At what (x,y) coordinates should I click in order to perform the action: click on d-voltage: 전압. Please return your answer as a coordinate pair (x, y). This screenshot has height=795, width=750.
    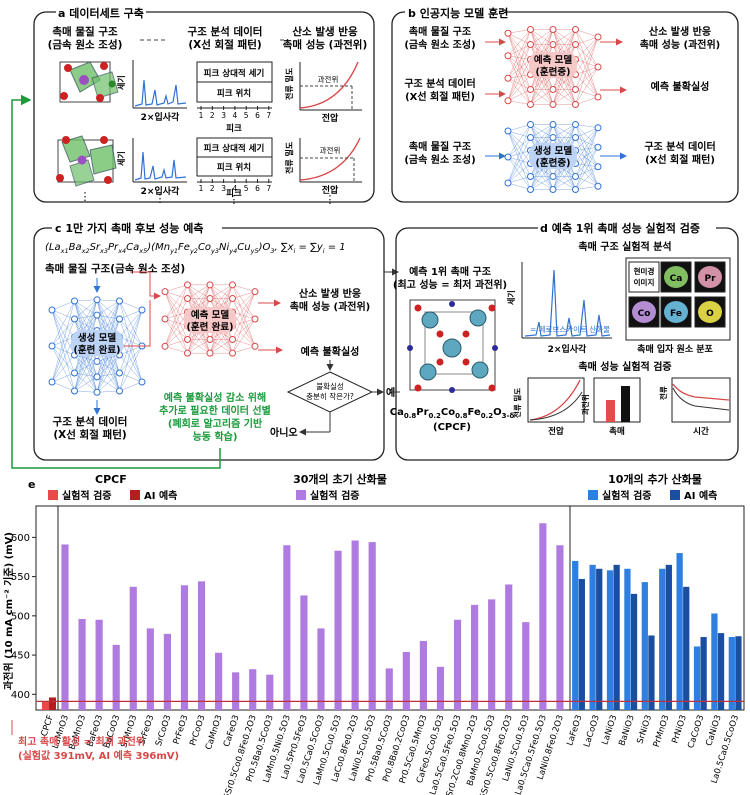
    Looking at the image, I should click on (556, 431).